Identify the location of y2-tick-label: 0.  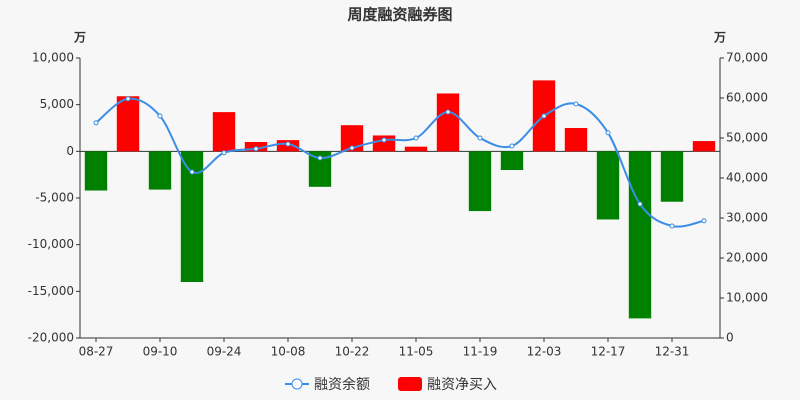
(730, 338).